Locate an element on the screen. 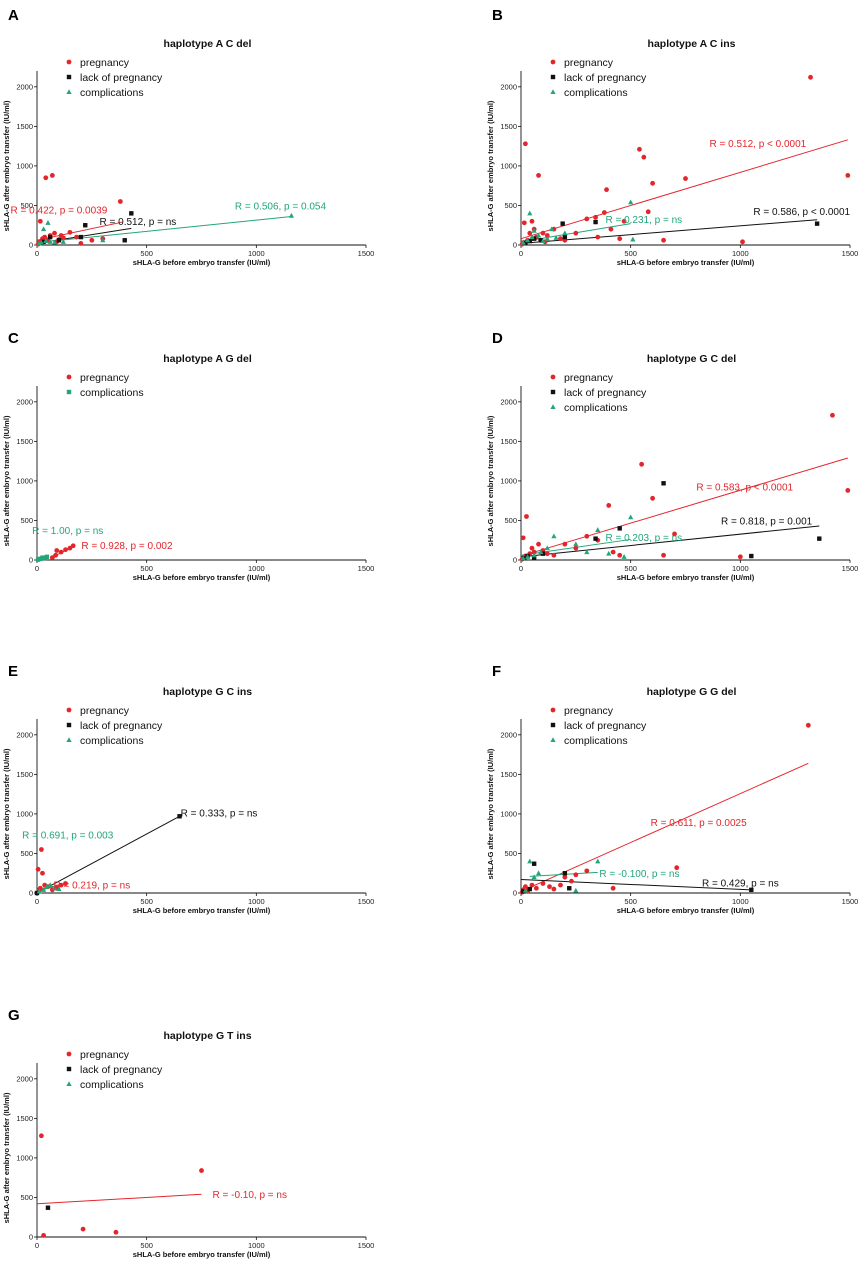 The image size is (868, 1272). panel-title: haplotype A C ins is located at coordinates (692, 44).